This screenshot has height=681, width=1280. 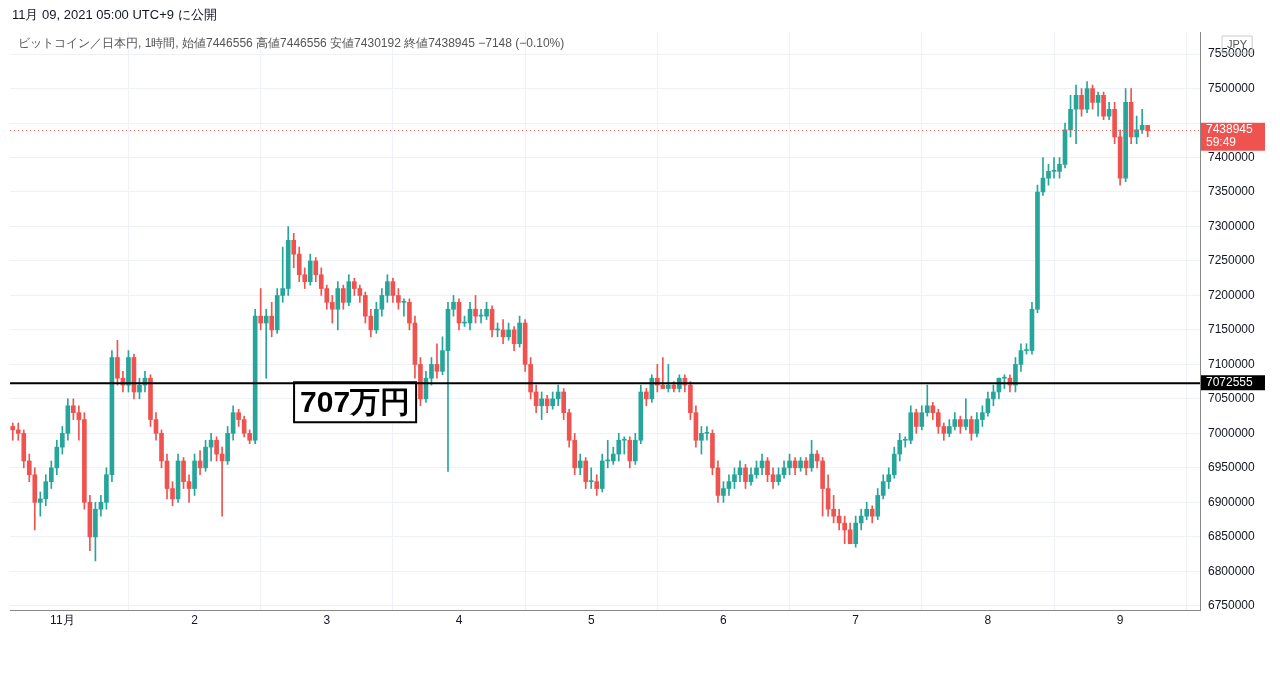 What do you see at coordinates (1230, 381) in the screenshot?
I see `ref-line-label: 7072555` at bounding box center [1230, 381].